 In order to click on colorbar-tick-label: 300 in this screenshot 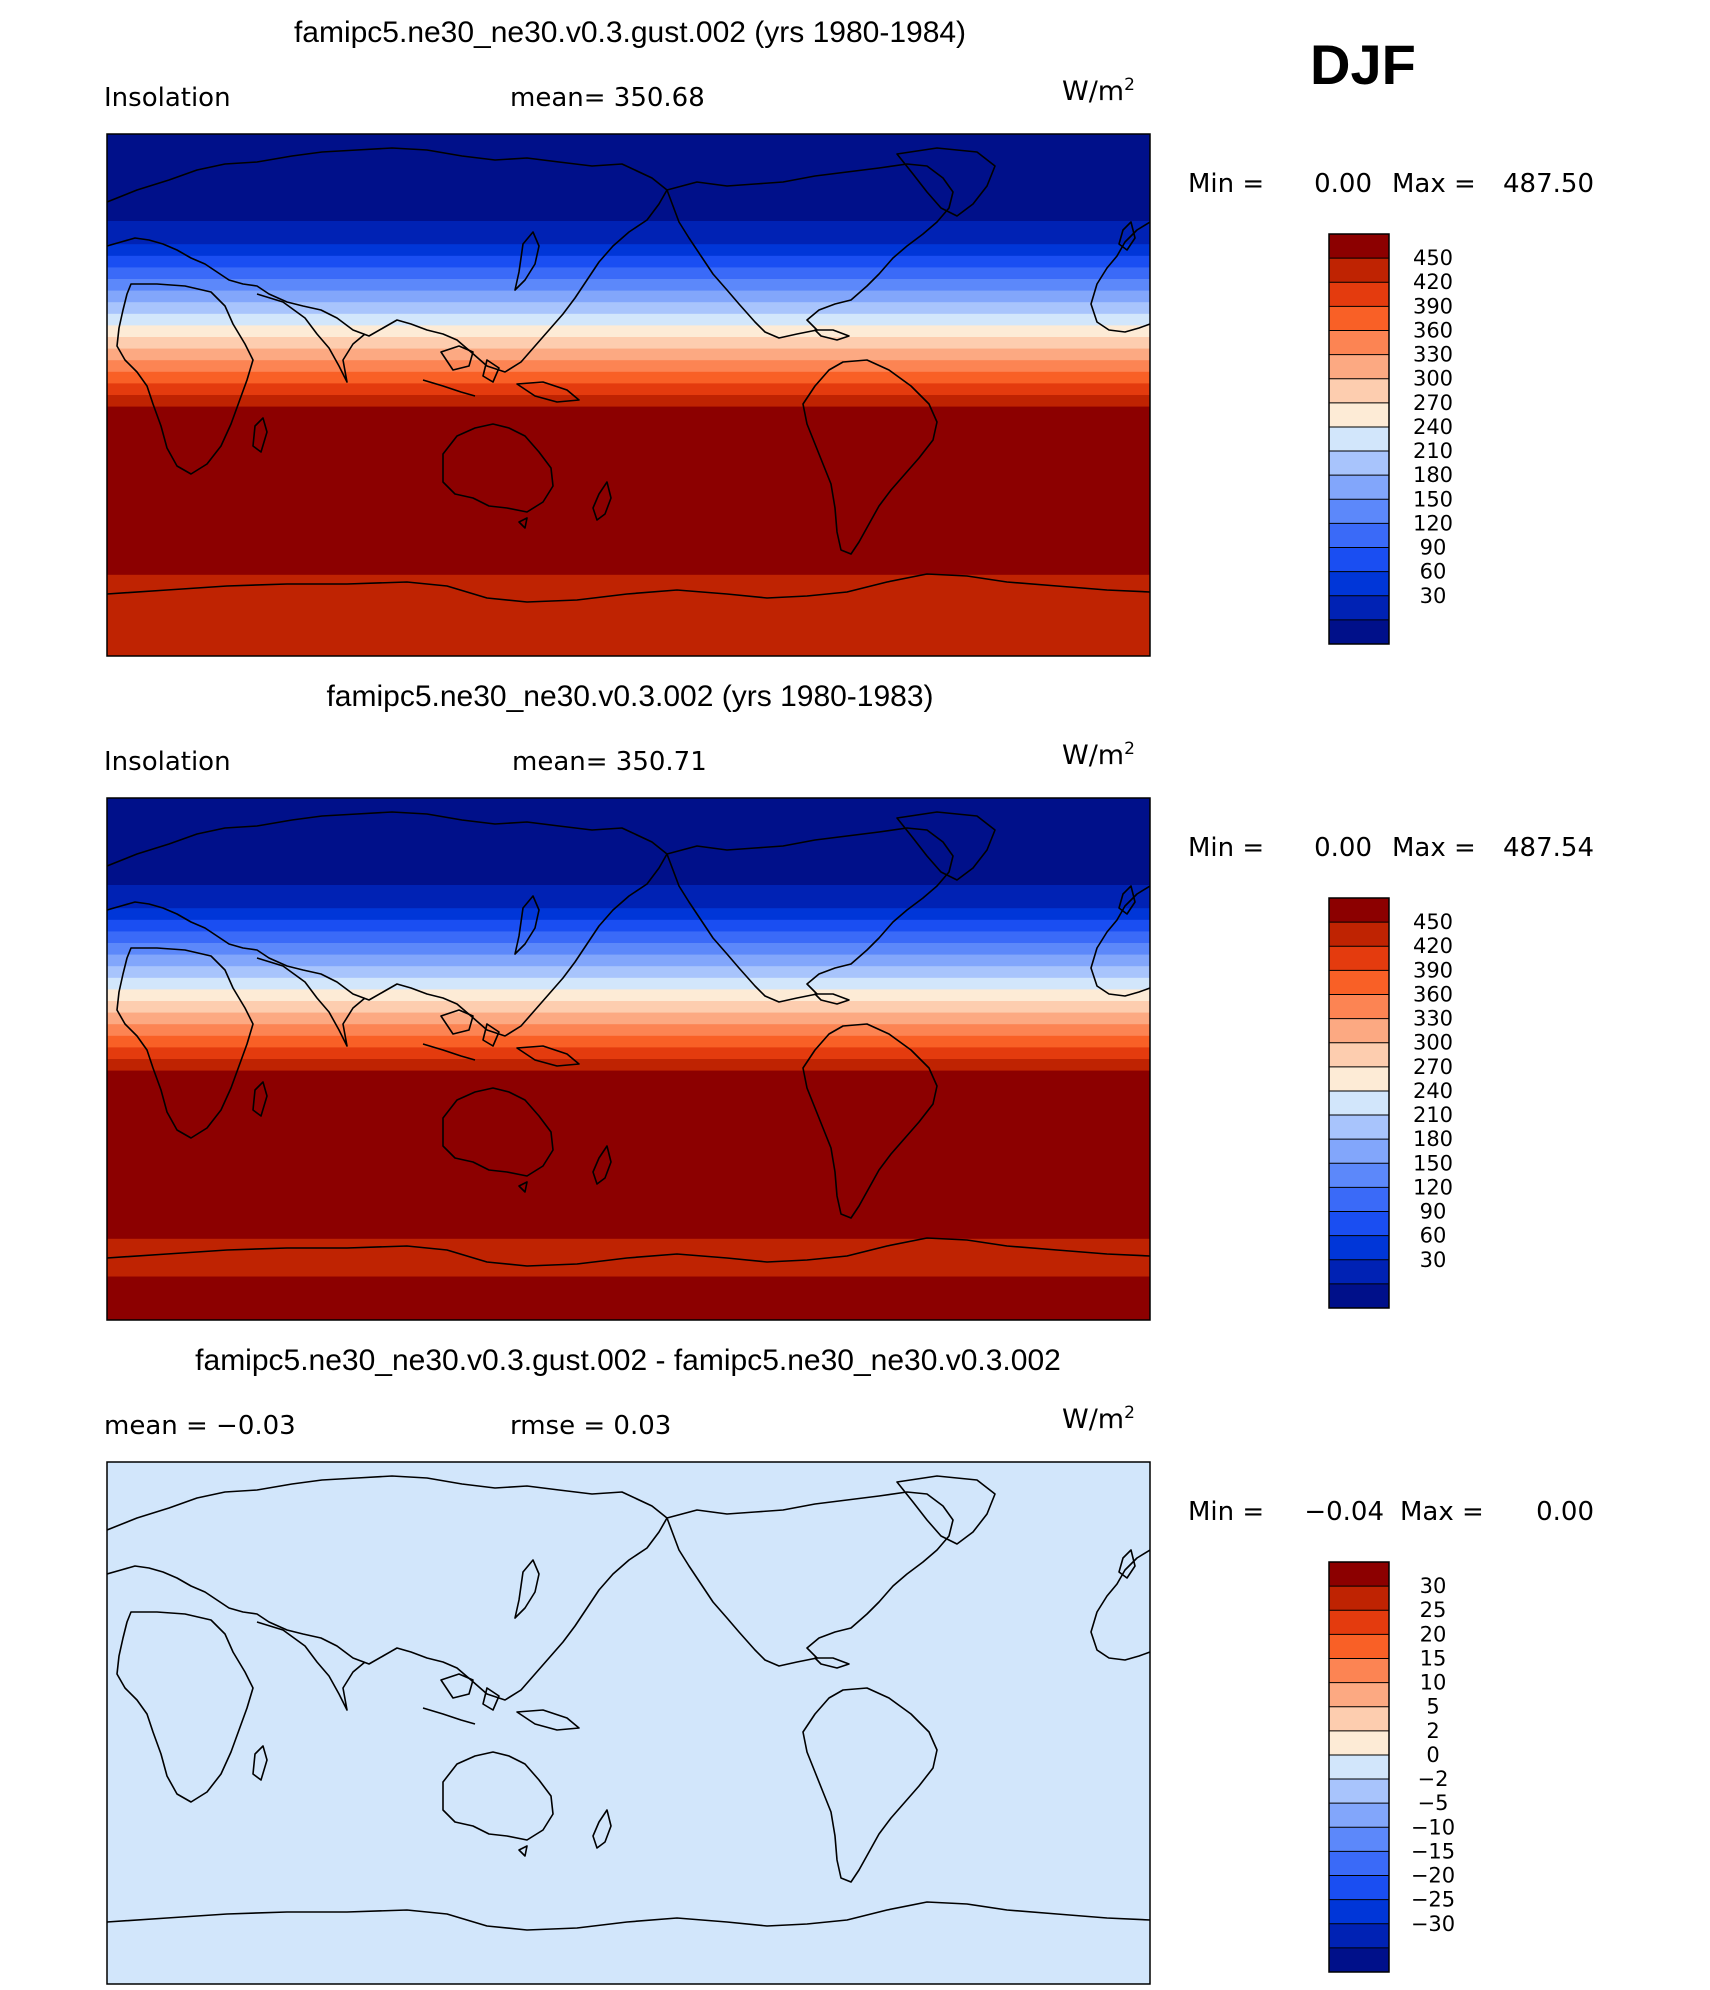, I will do `click(1433, 1043)`.